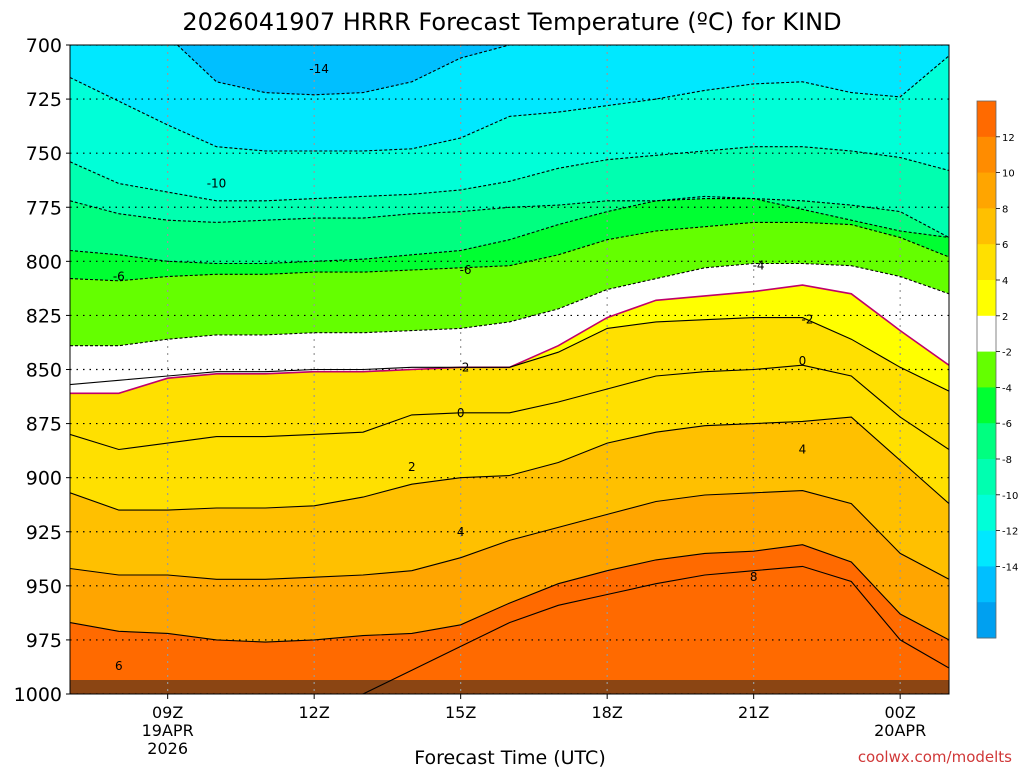 This screenshot has width=1024, height=768. I want to click on y-tick-label: 950, so click(44, 587).